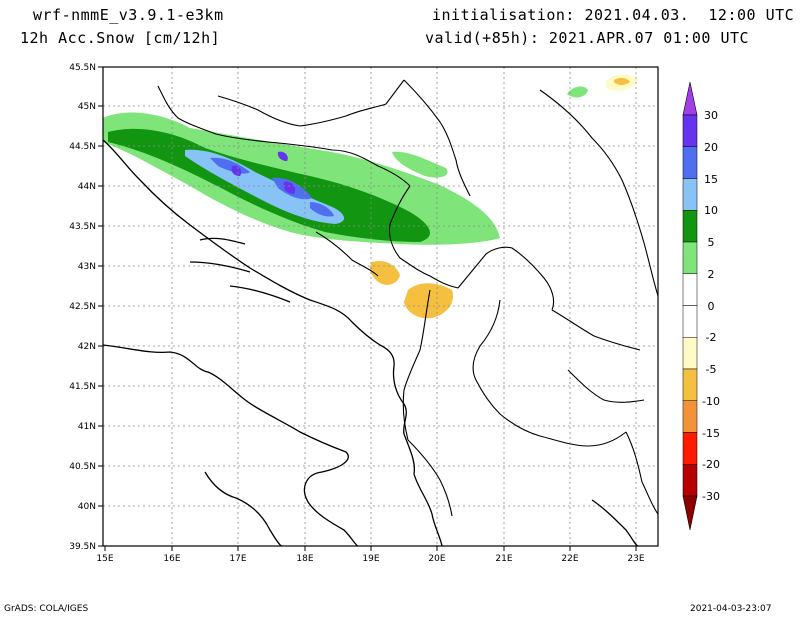 Image resolution: width=800 pixels, height=618 pixels. Describe the element at coordinates (87, 507) in the screenshot. I see `lat-label: 40N` at that location.